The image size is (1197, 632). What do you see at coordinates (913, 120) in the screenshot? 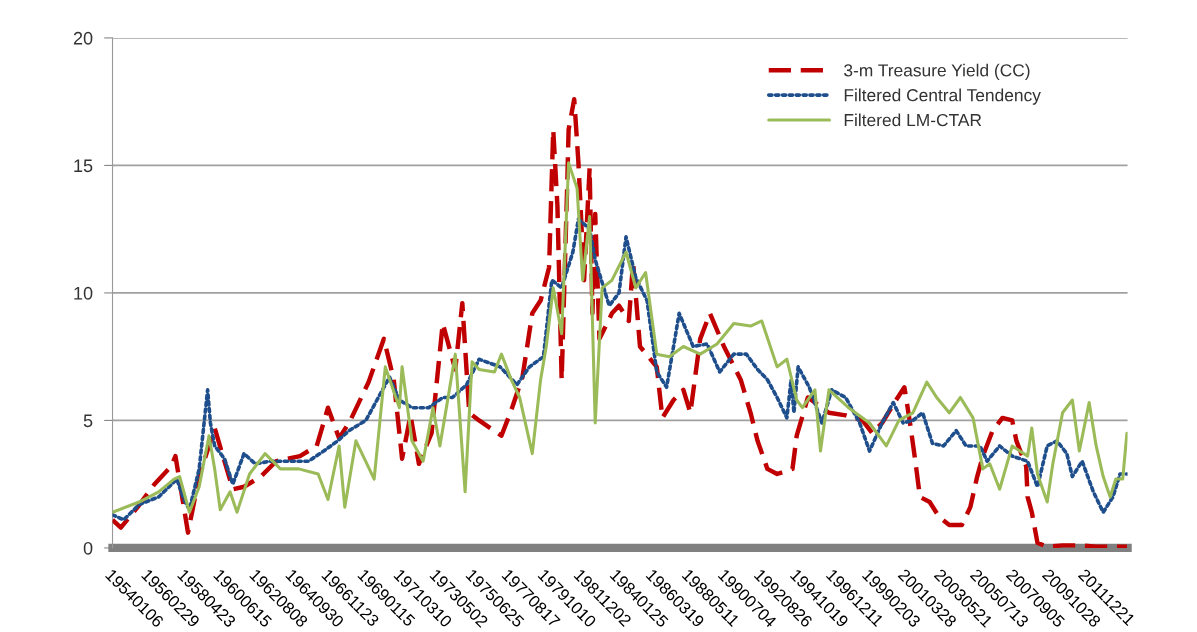
I see `legend-label: Filtered LM-CTAR` at bounding box center [913, 120].